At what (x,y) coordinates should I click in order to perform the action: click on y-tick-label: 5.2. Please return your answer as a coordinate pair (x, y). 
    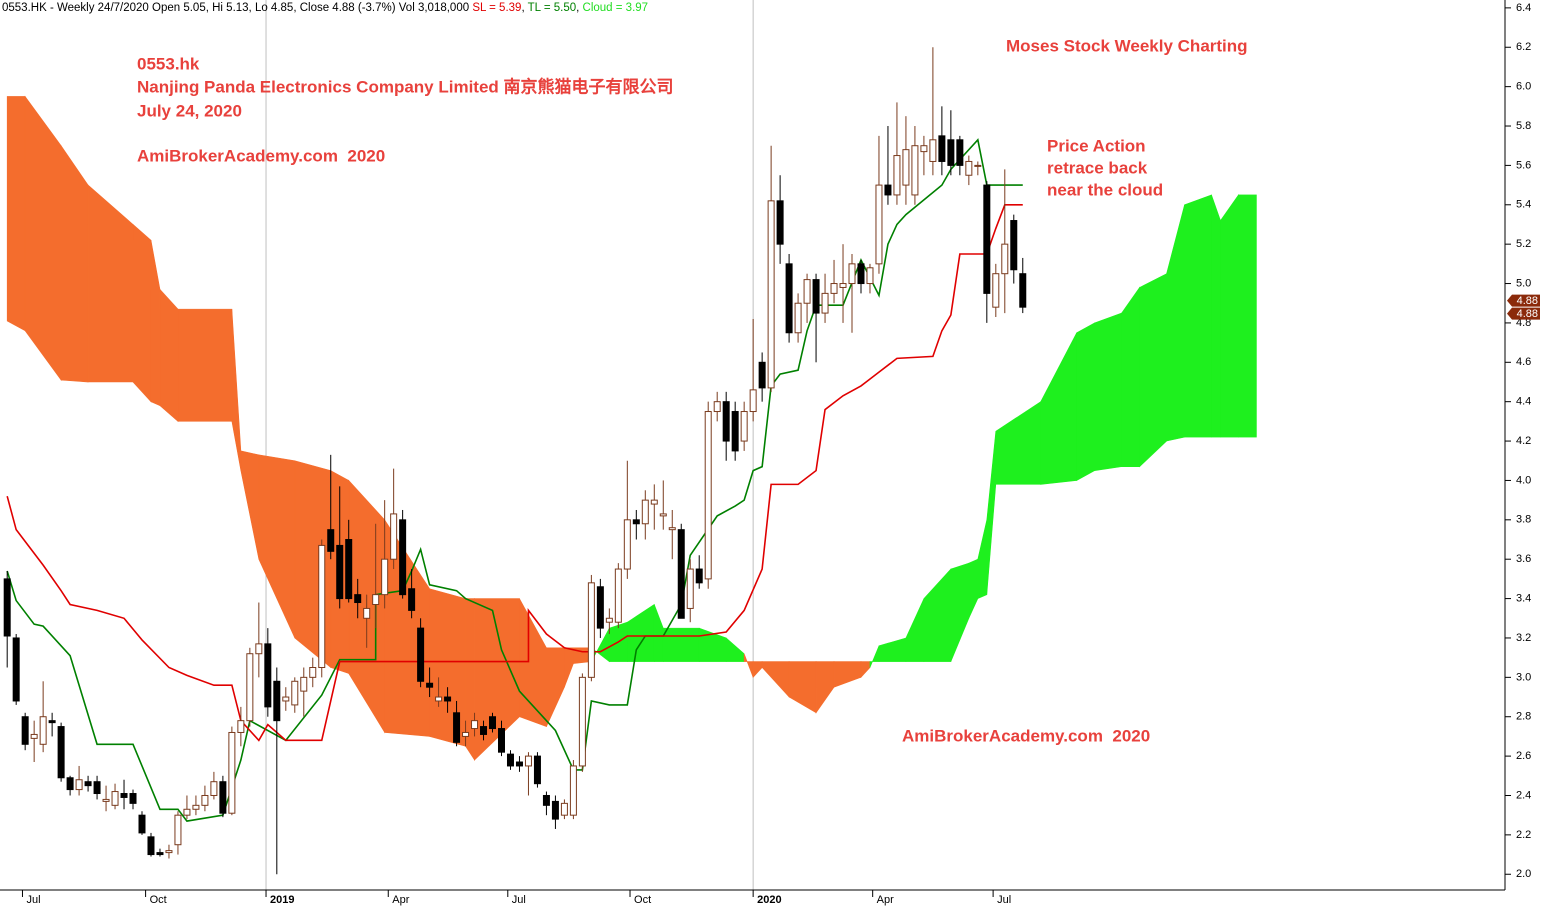
    Looking at the image, I should click on (1523, 244).